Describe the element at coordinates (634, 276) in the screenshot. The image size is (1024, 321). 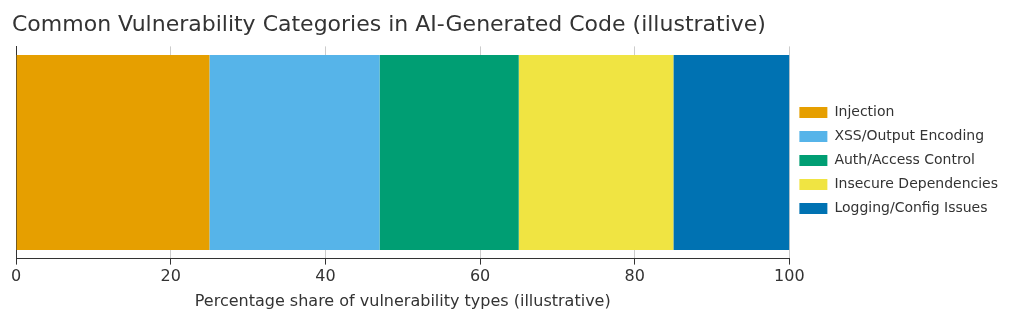
I see `x-tick-label: 80` at that location.